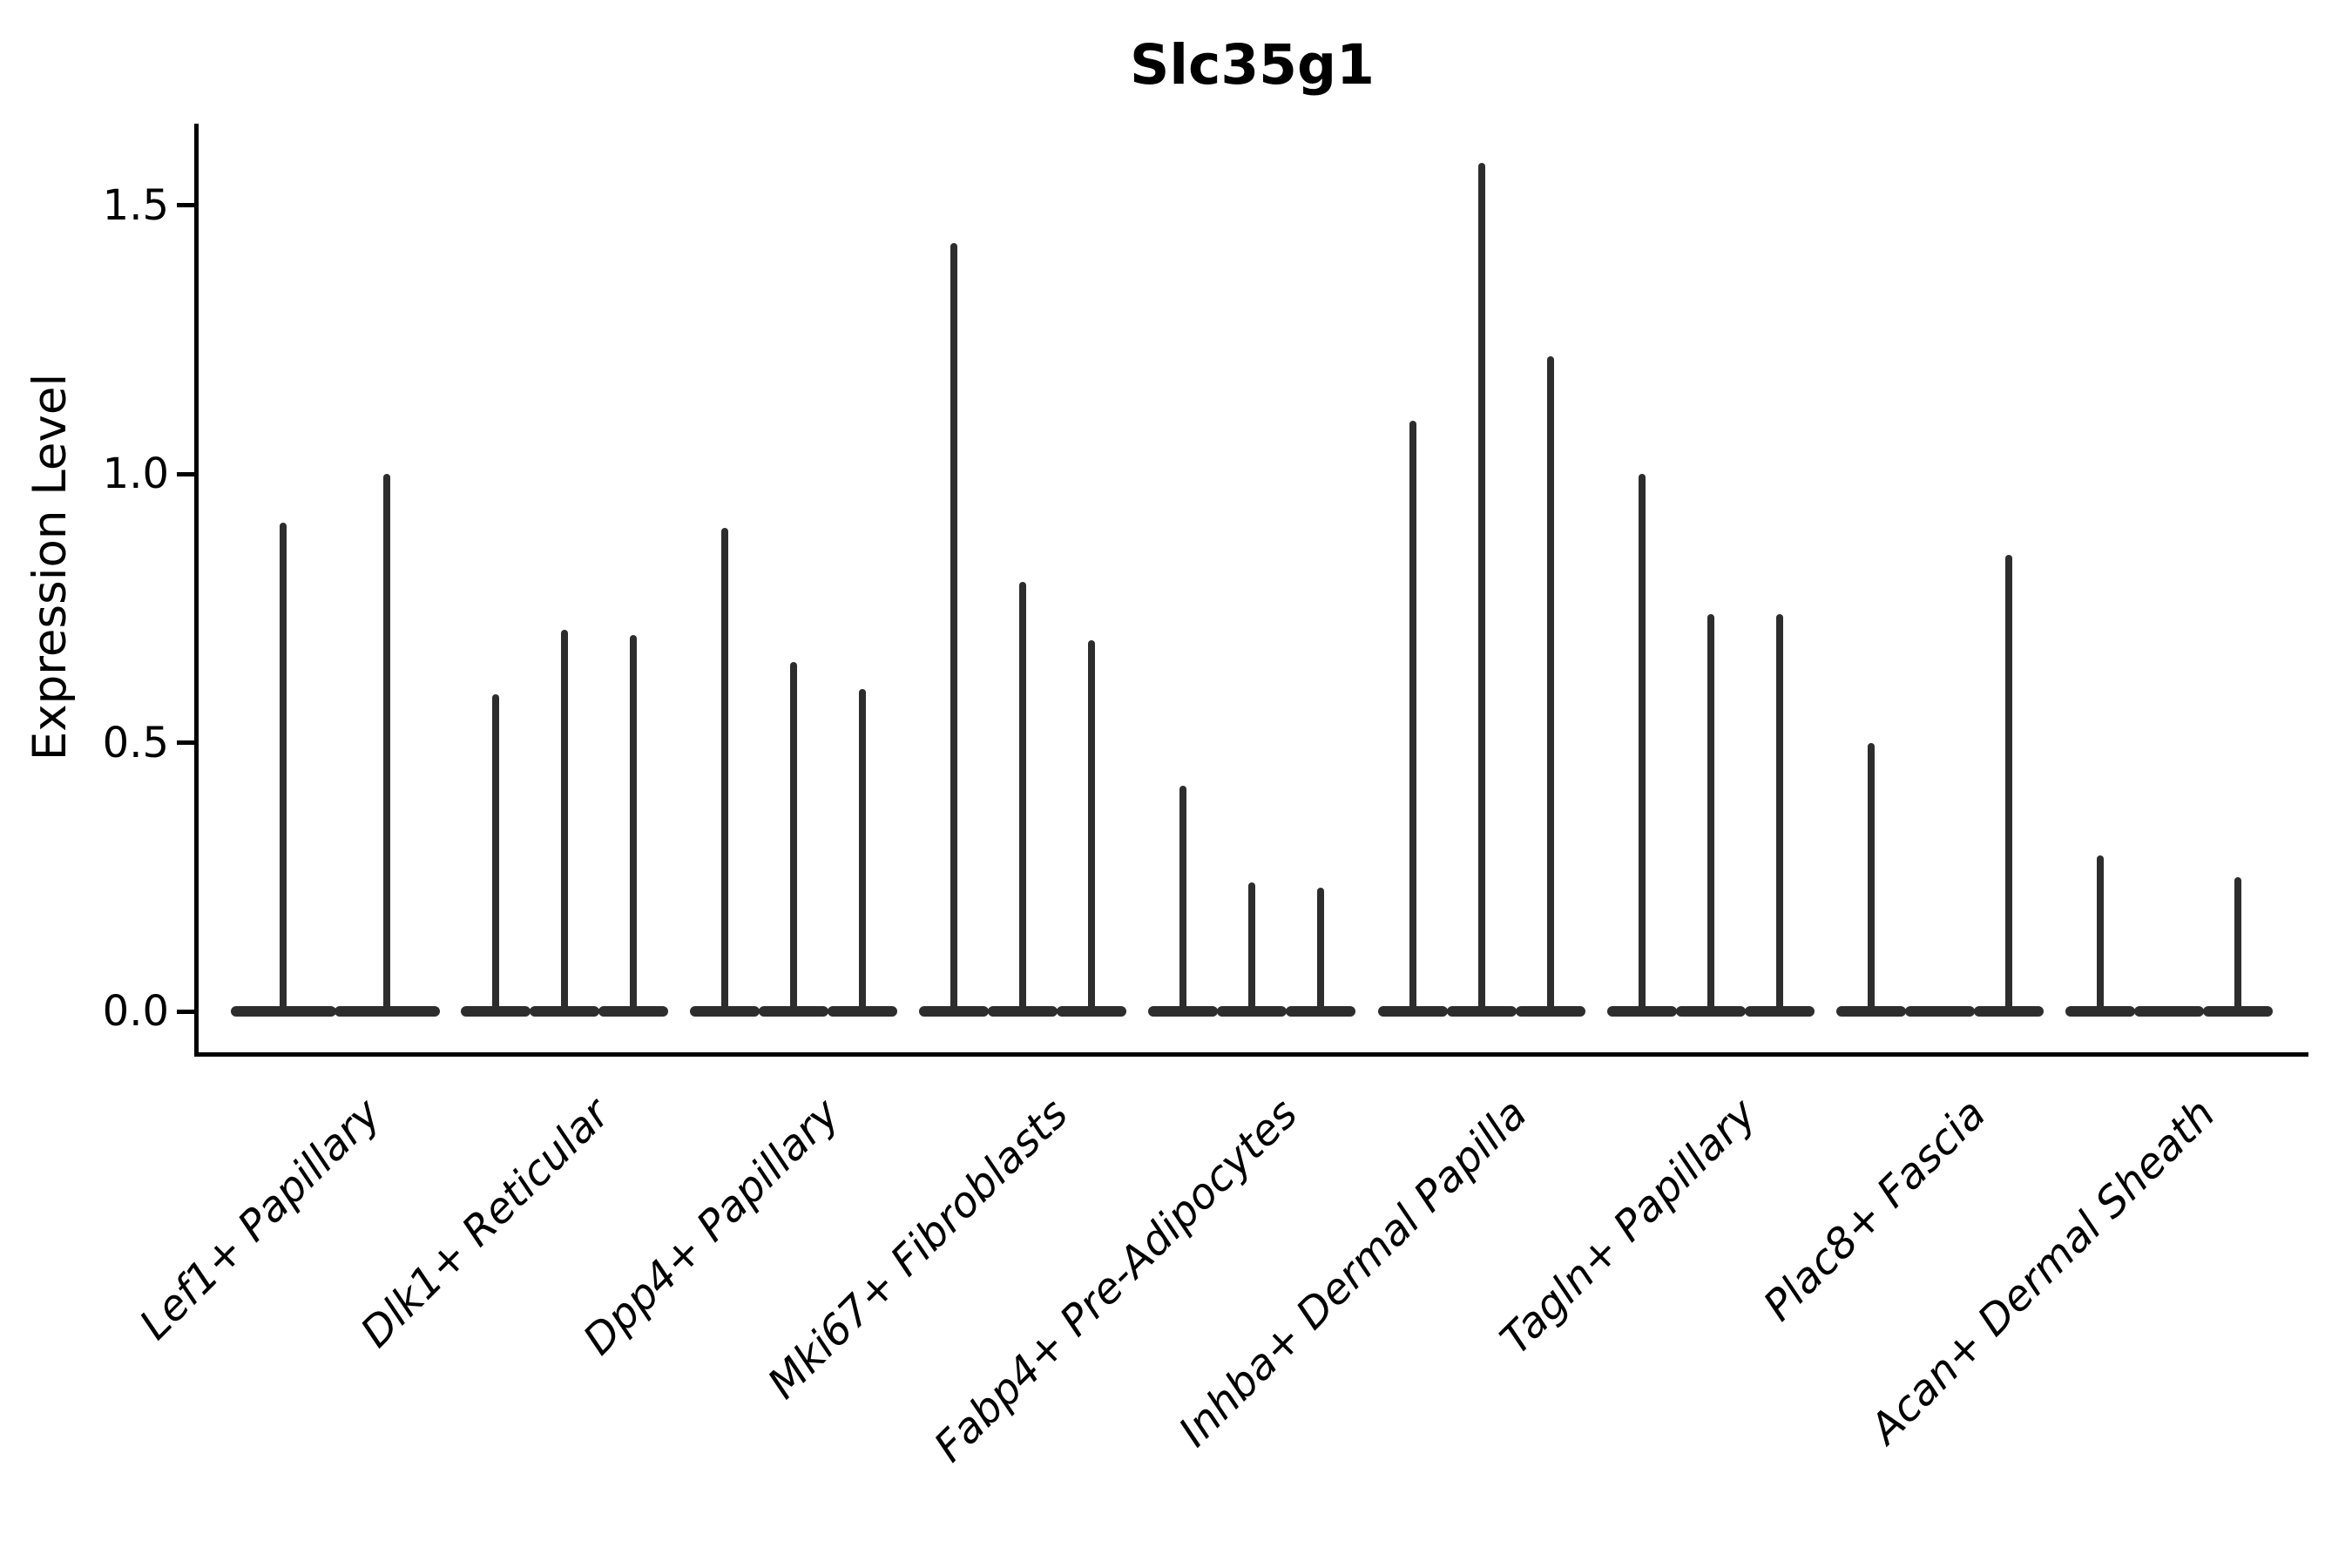 This screenshot has height=1568, width=2352. What do you see at coordinates (135, 205) in the screenshot?
I see `y-tick-label: 1.5` at bounding box center [135, 205].